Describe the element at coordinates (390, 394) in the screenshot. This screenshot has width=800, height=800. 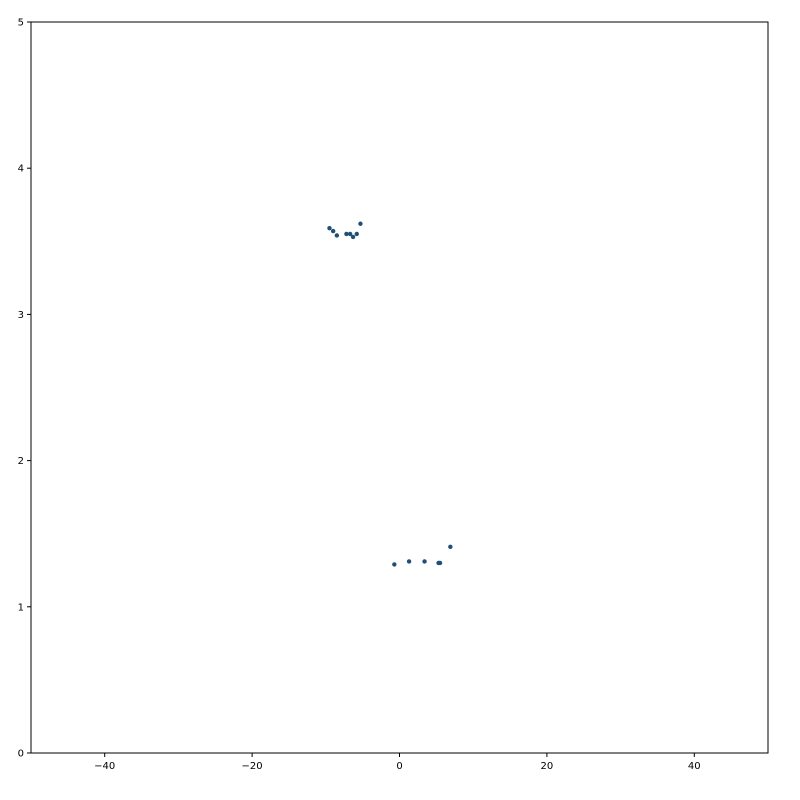
I see `data-points` at that location.